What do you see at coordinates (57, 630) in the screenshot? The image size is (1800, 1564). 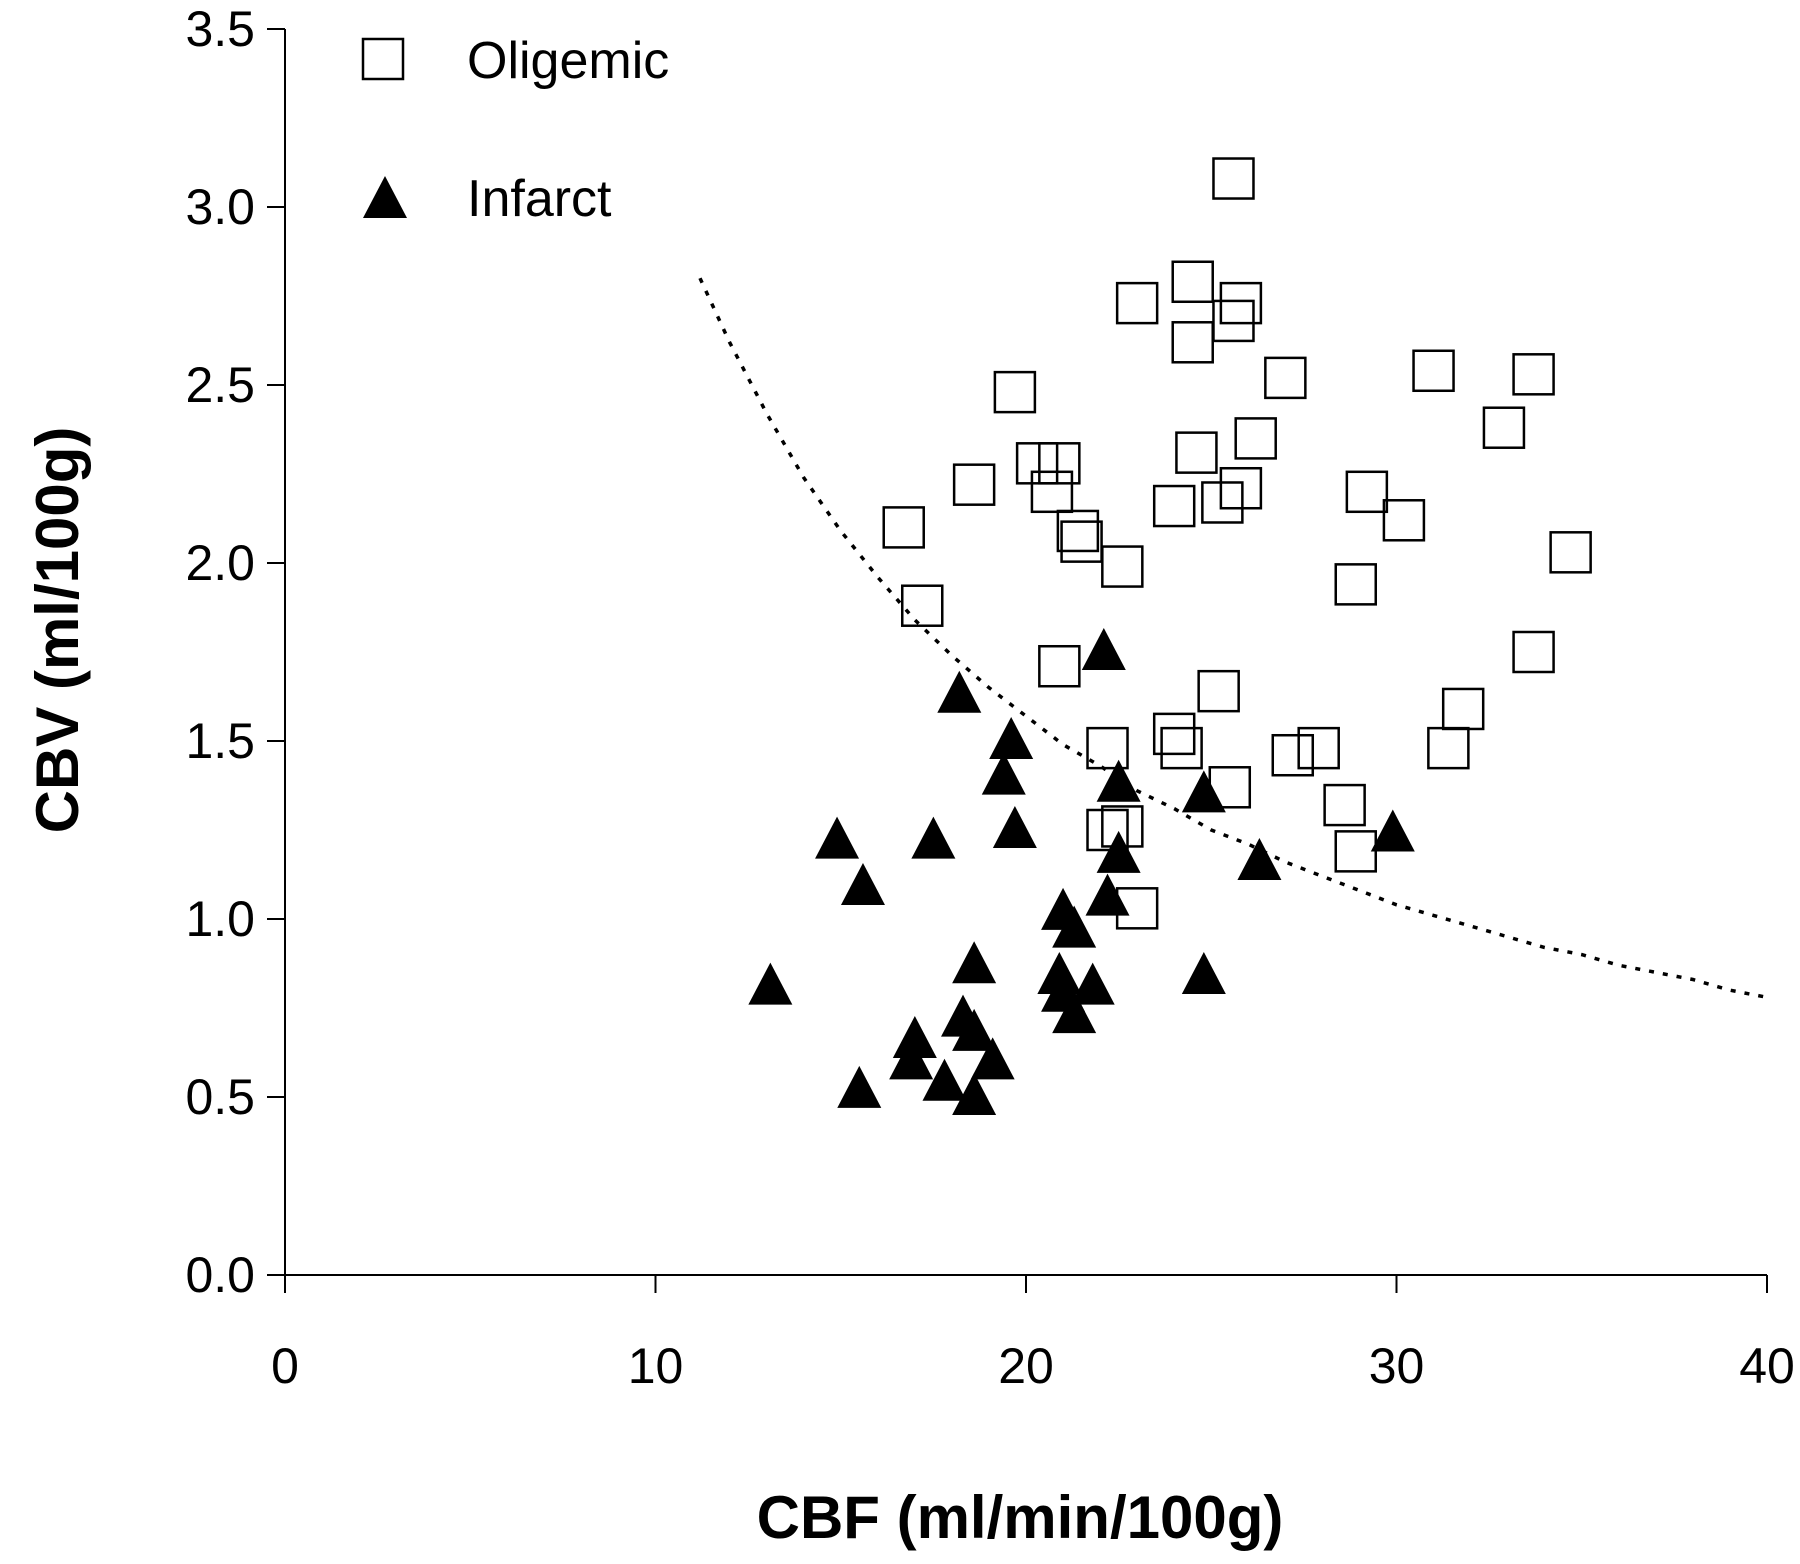 I see `y-axis-title: CBV (ml/100g)` at bounding box center [57, 630].